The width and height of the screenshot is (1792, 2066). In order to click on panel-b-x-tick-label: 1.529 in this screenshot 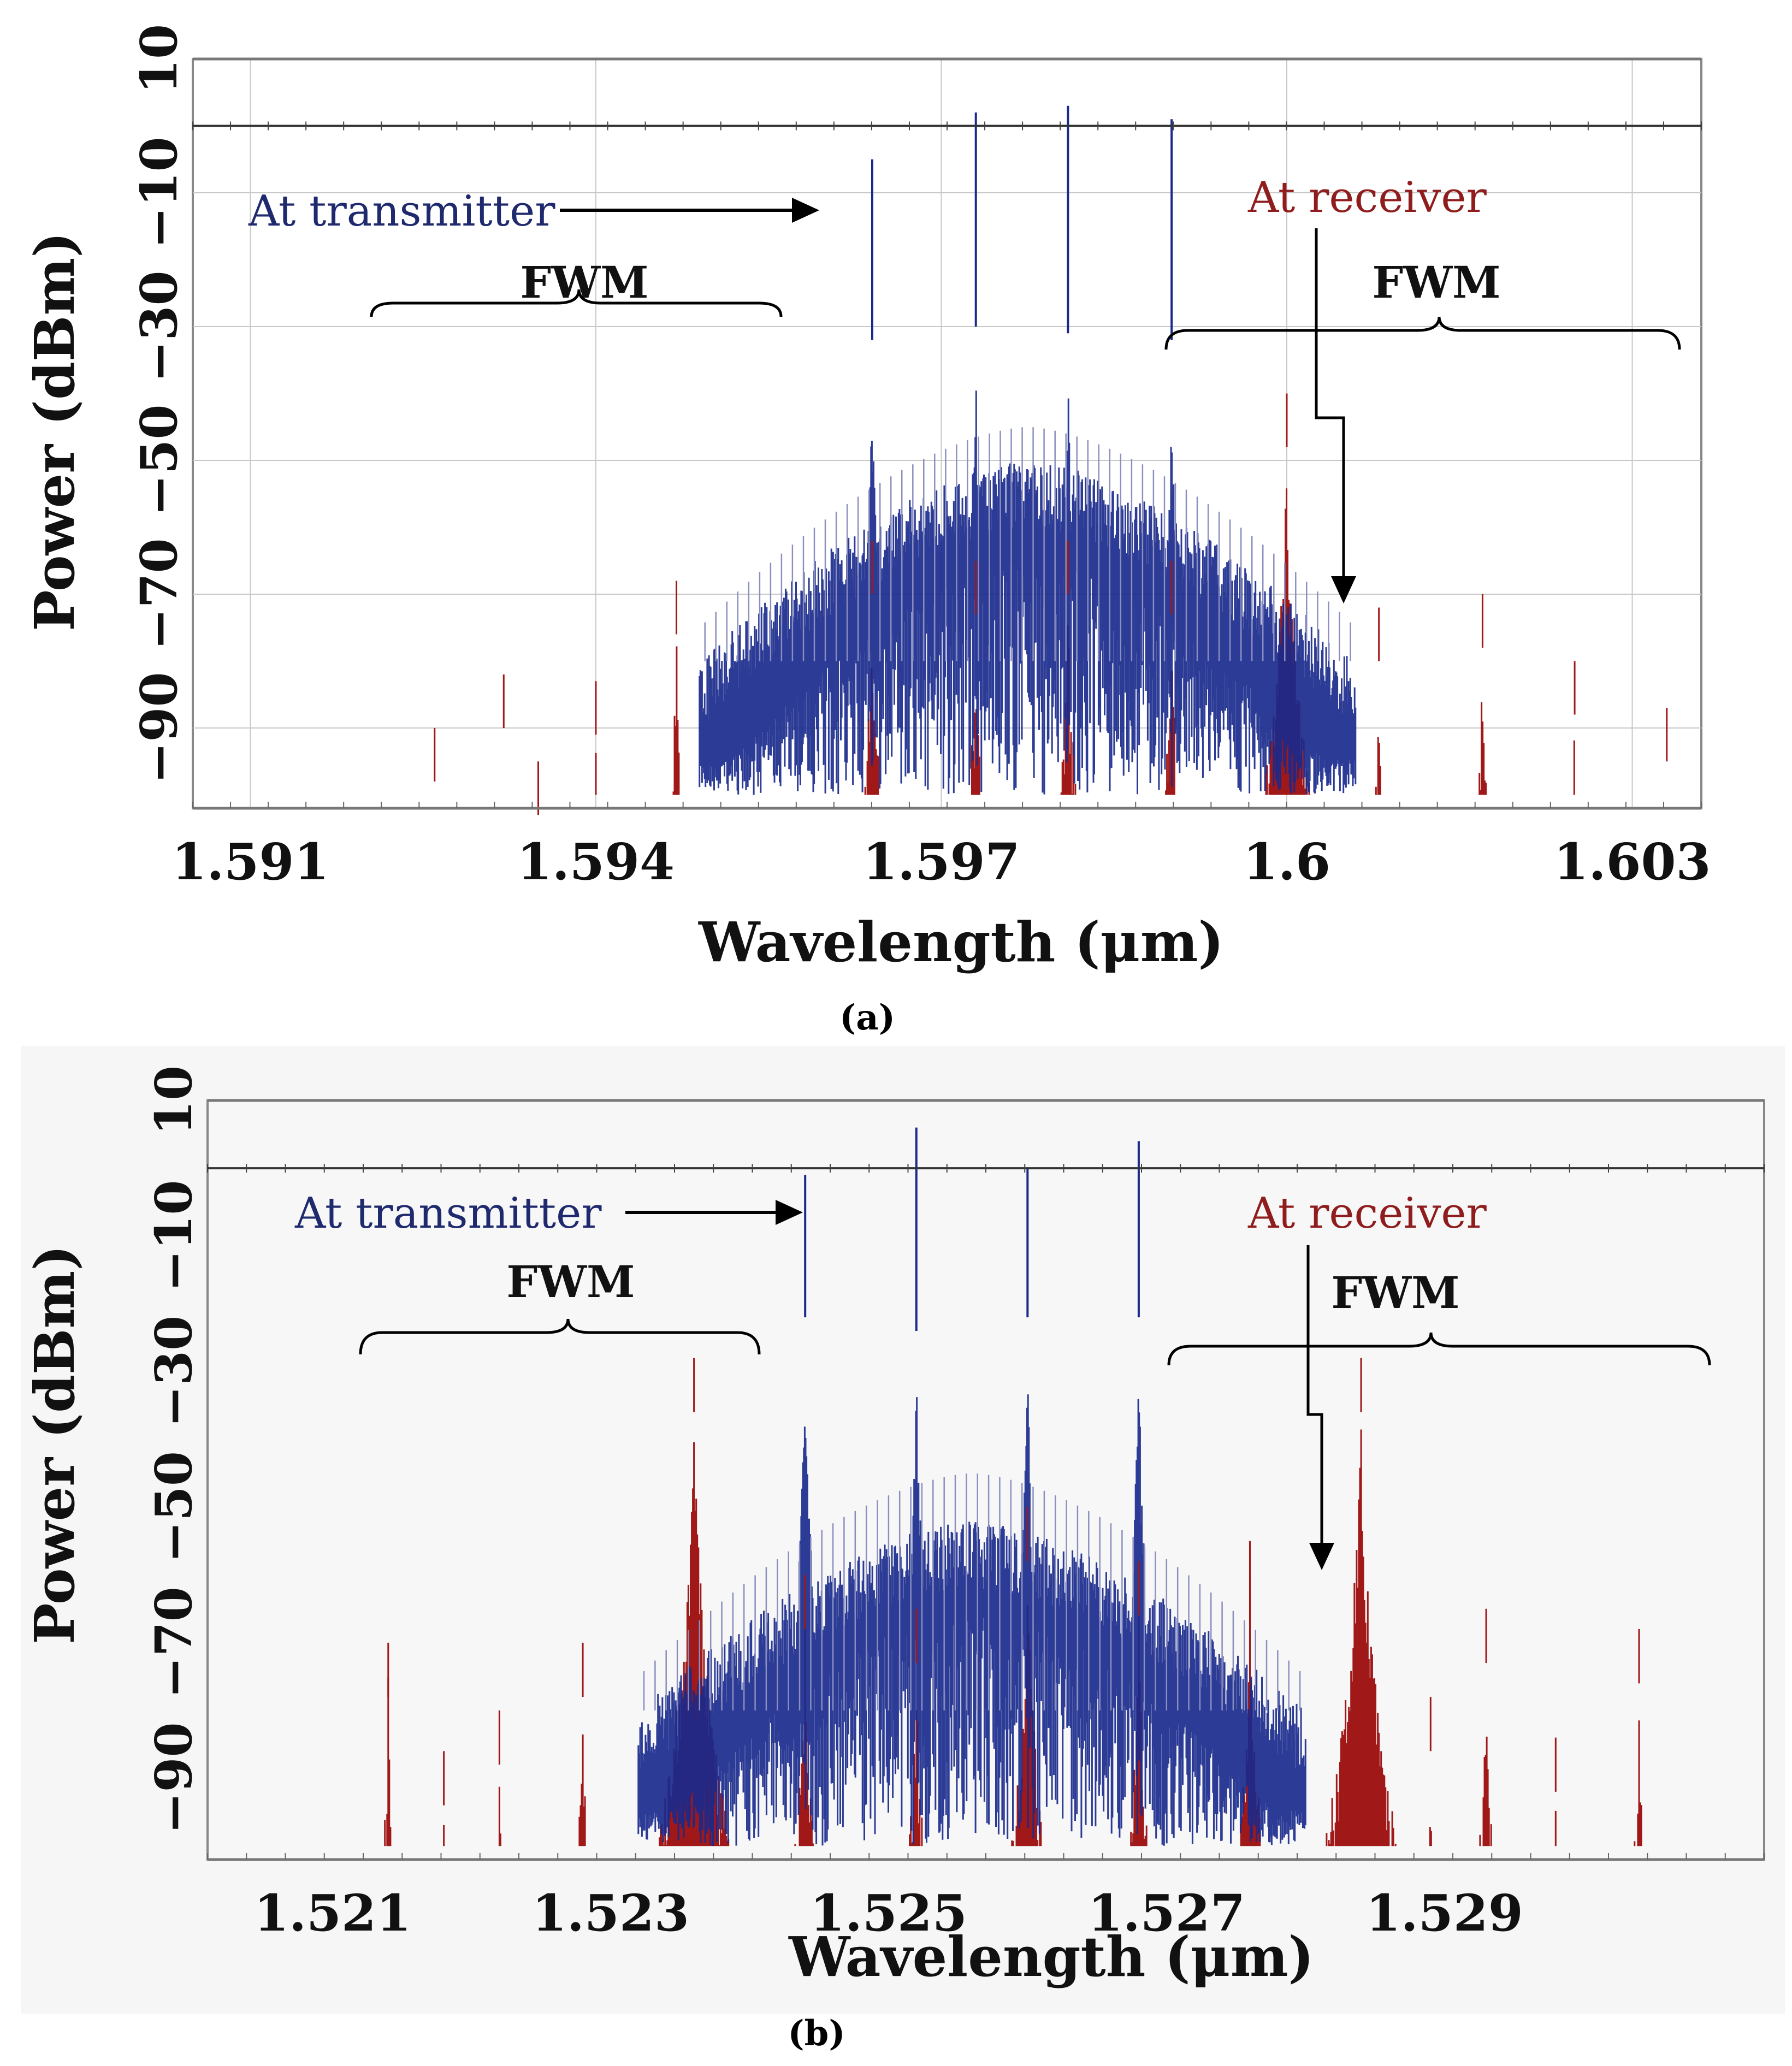, I will do `click(1444, 1913)`.